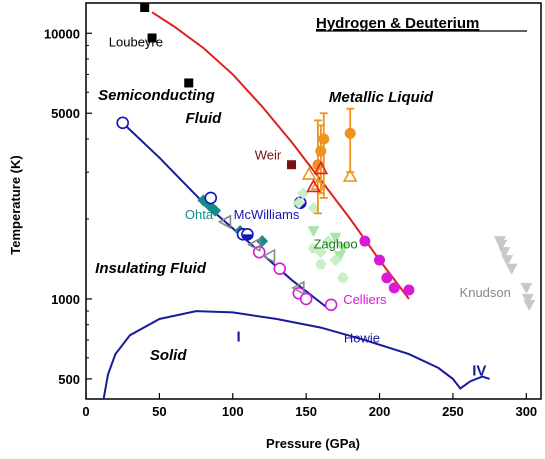 Image resolution: width=545 pixels, height=459 pixels. What do you see at coordinates (136, 42) in the screenshot?
I see `annotation-label: Loubeyre` at bounding box center [136, 42].